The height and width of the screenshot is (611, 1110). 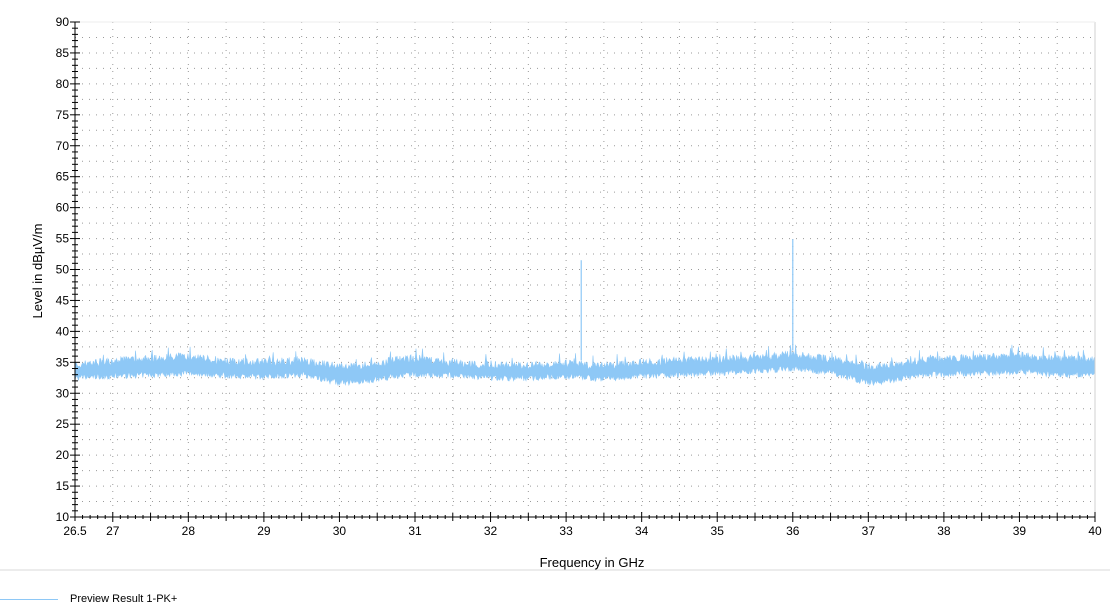 I want to click on y-axis-ticks: 10 15 20 25 30 35 40 45 50 55 60 65 70 75 80 85 90, so click(x=68, y=269).